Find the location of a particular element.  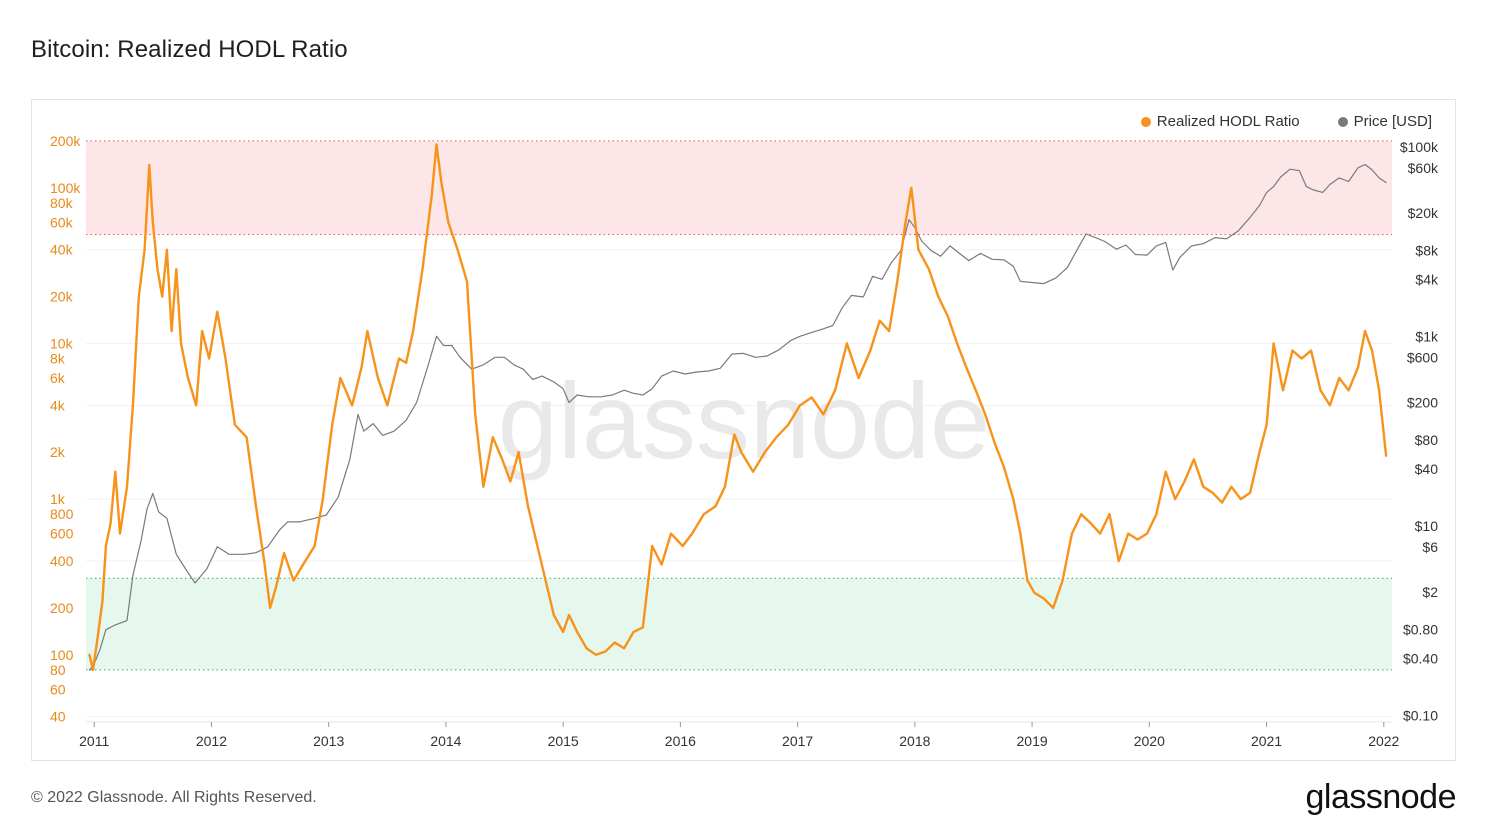

left-axis-tick-label: 100 is located at coordinates (62, 655).